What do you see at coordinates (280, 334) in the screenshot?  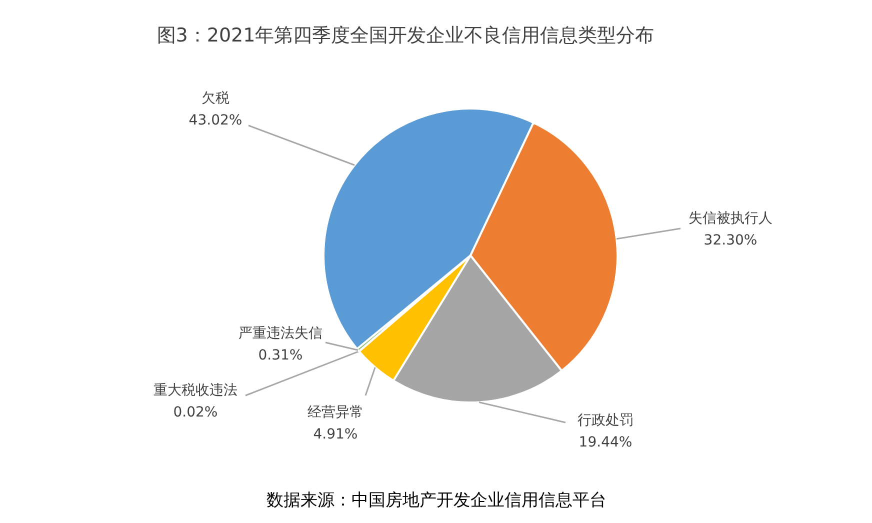 I see `slice-label: 严重违法失信` at bounding box center [280, 334].